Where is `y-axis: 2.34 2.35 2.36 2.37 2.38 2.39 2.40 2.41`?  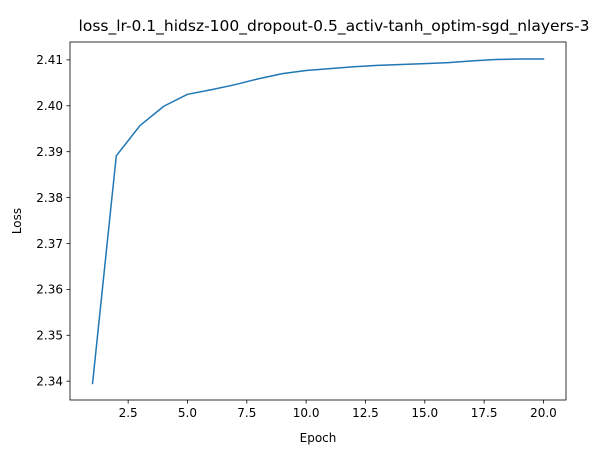 y-axis: 2.34 2.35 2.36 2.37 2.38 2.39 2.40 2.41 is located at coordinates (53, 220).